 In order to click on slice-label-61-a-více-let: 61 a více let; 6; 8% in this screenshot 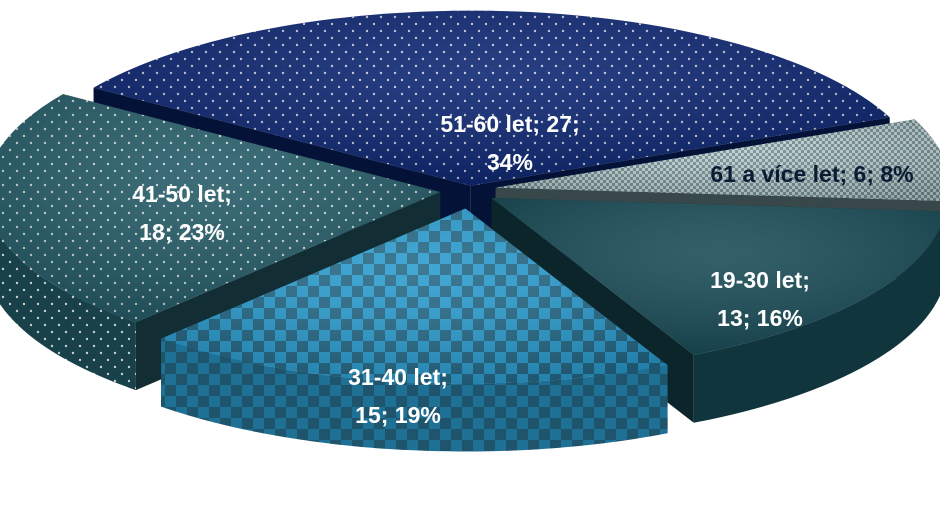, I will do `click(811, 174)`.